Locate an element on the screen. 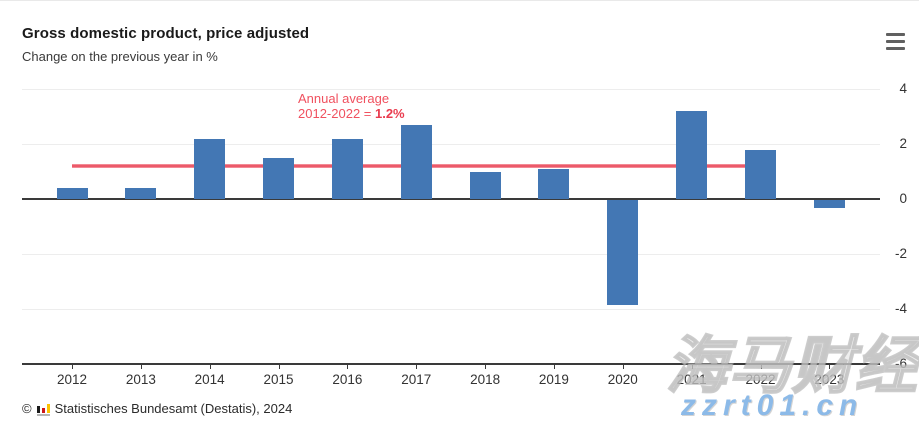 The height and width of the screenshot is (424, 919). average-annotation-line1: Annual average is located at coordinates (344, 98).